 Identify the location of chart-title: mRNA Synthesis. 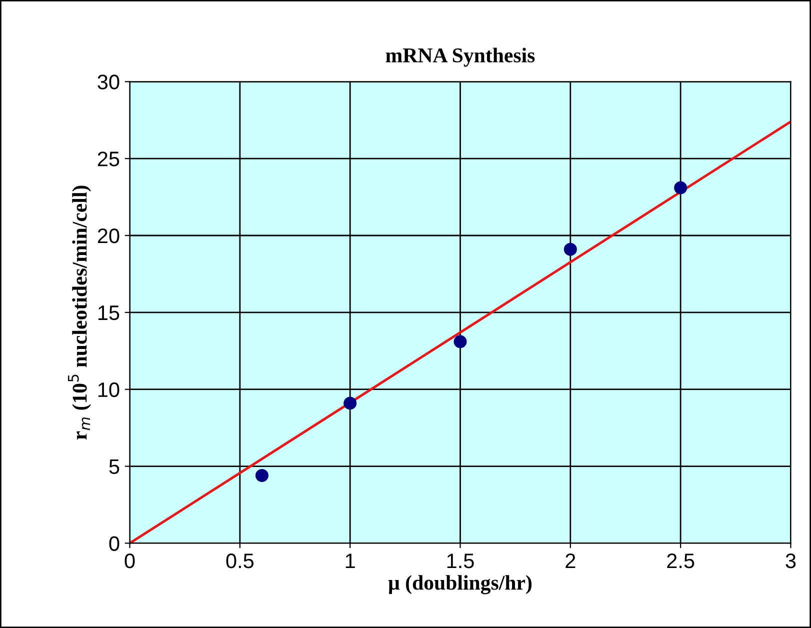
(460, 57).